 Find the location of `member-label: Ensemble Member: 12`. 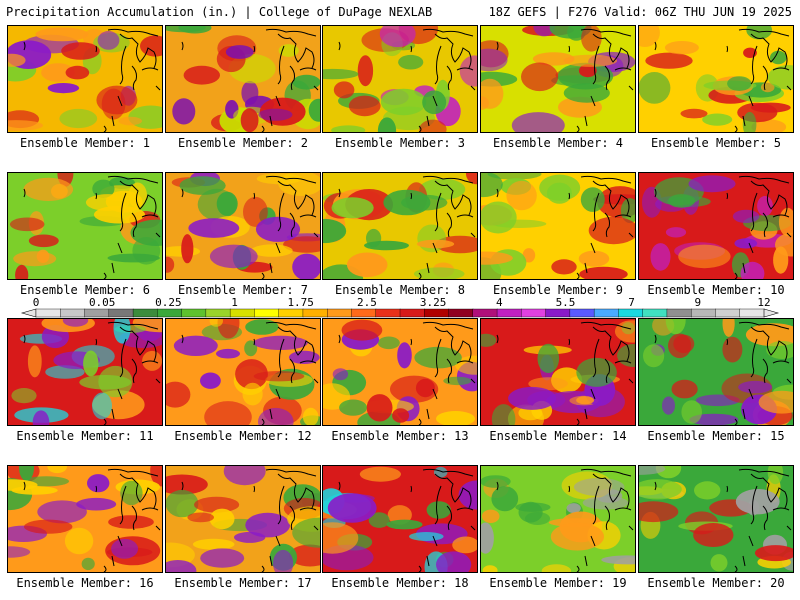

member-label: Ensemble Member: 12 is located at coordinates (243, 436).